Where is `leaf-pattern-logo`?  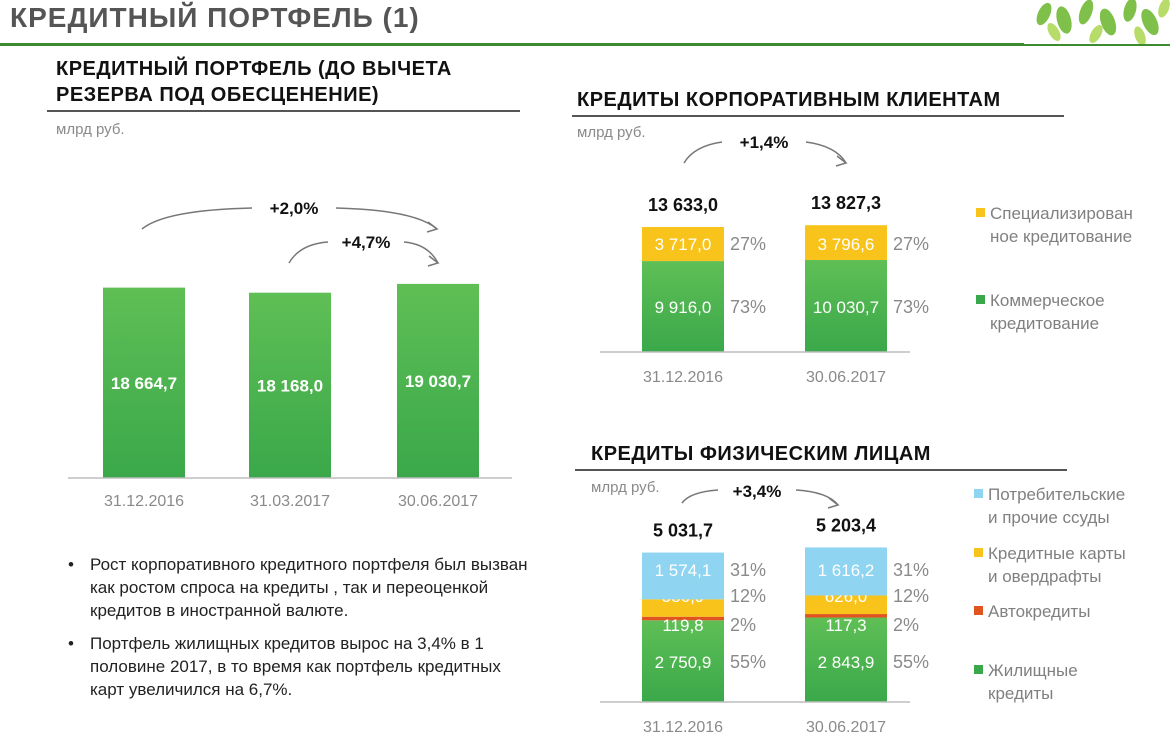
leaf-pattern-logo is located at coordinates (1097, 22).